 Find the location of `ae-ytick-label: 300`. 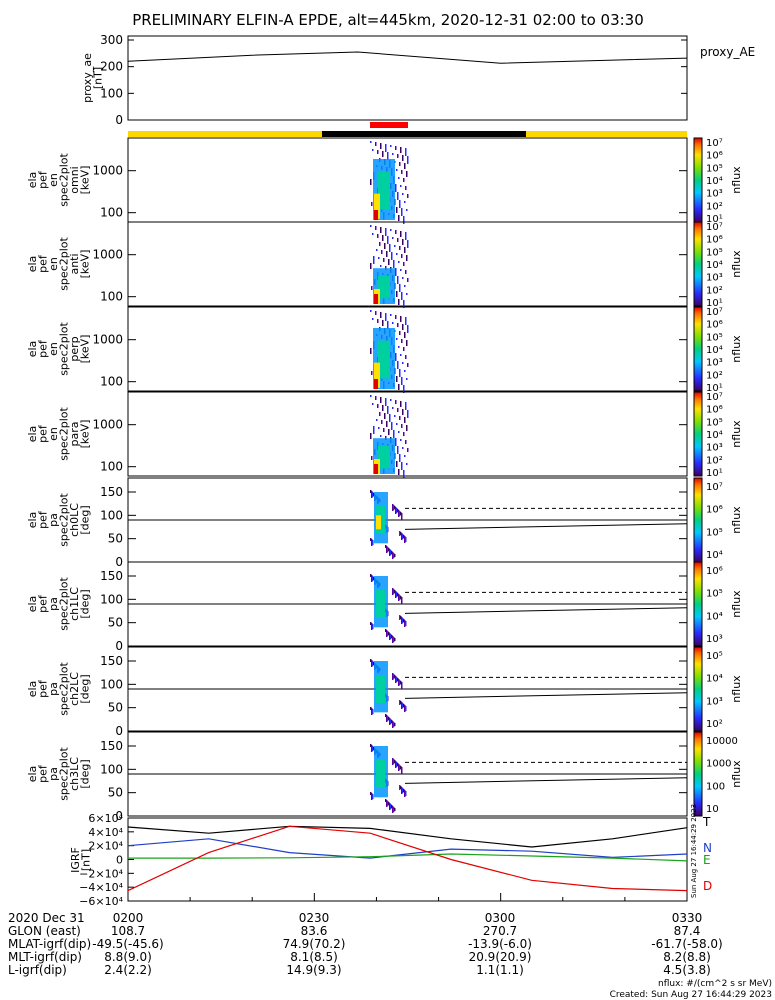

ae-ytick-label: 300 is located at coordinates (111, 40).